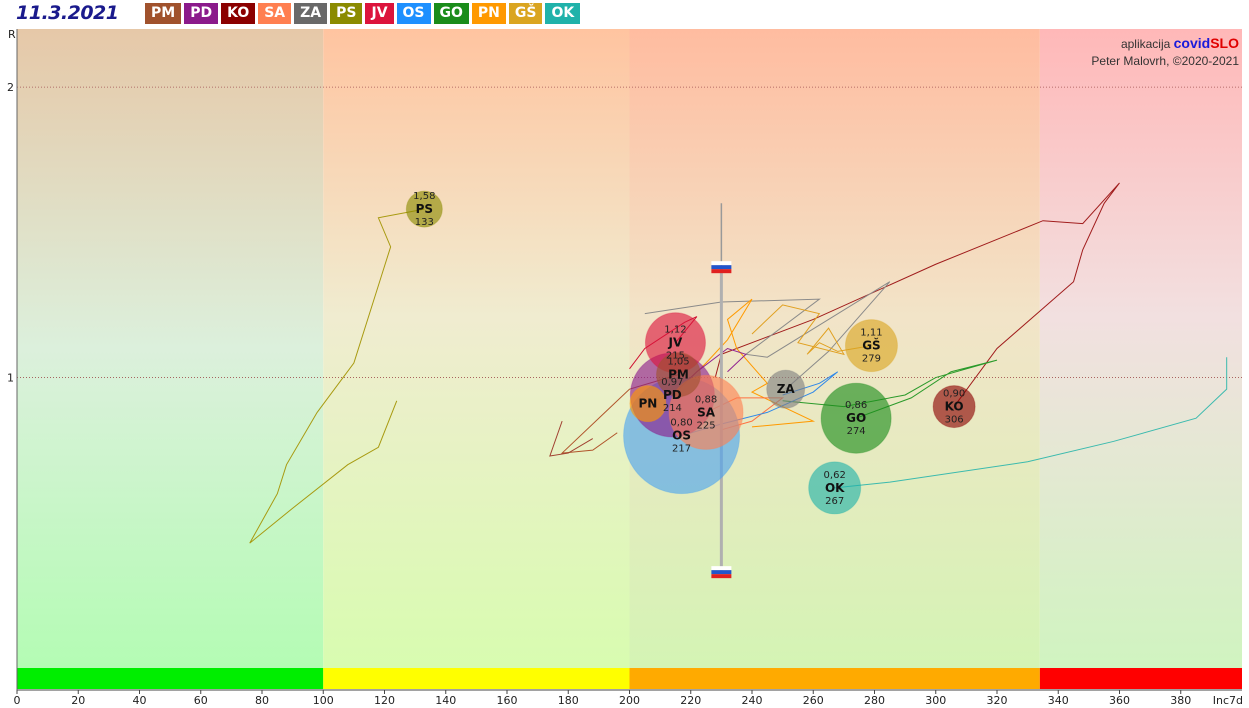  I want to click on bubble-code-label: JV, so click(675, 343).